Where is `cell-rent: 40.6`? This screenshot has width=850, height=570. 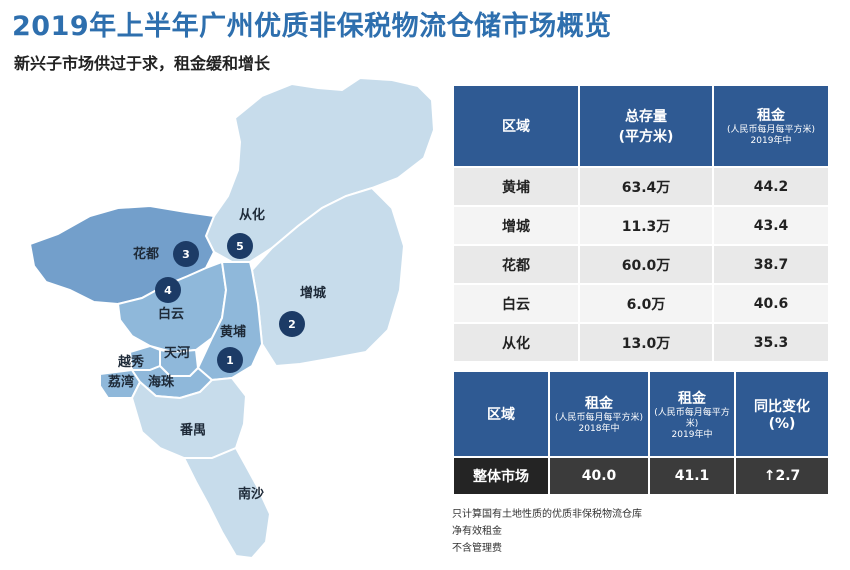 cell-rent: 40.6 is located at coordinates (771, 303).